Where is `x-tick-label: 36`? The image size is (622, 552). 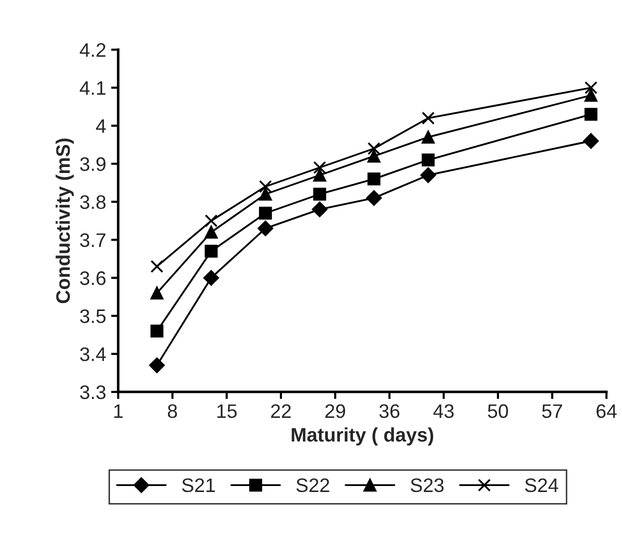
x-tick-label: 36 is located at coordinates (389, 411).